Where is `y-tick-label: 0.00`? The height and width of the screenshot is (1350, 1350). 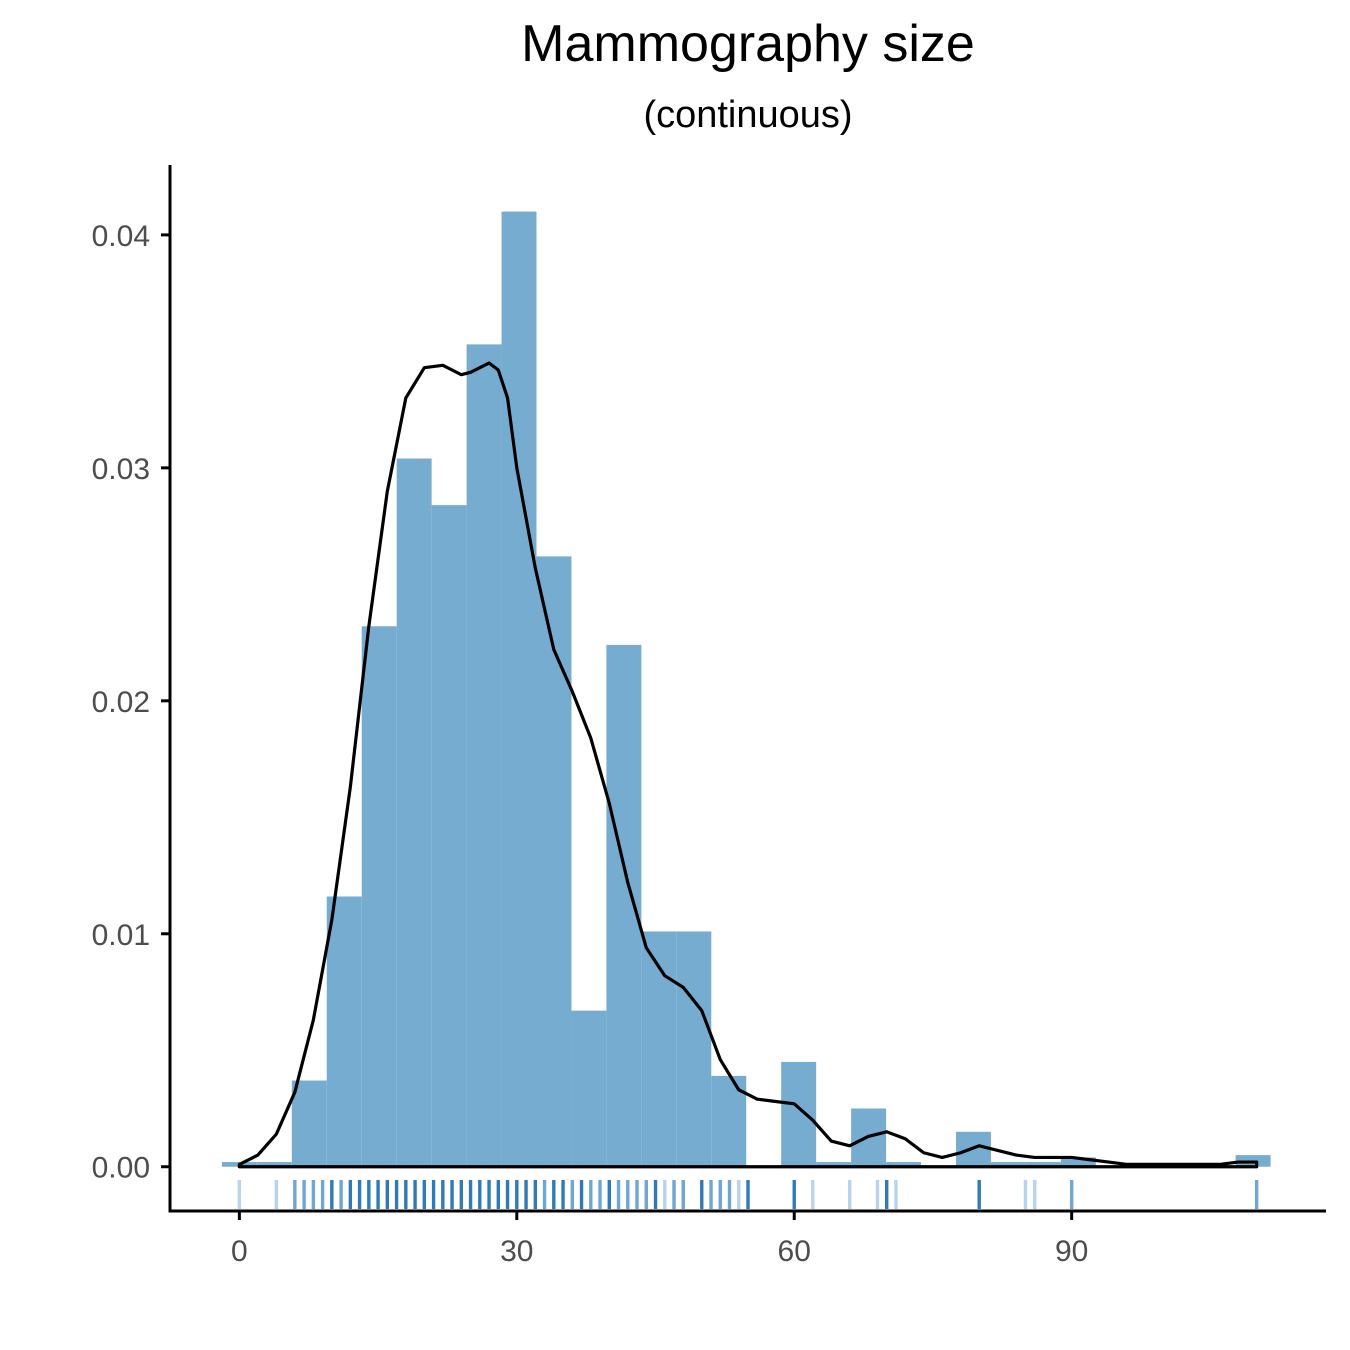 y-tick-label: 0.00 is located at coordinates (121, 1168).